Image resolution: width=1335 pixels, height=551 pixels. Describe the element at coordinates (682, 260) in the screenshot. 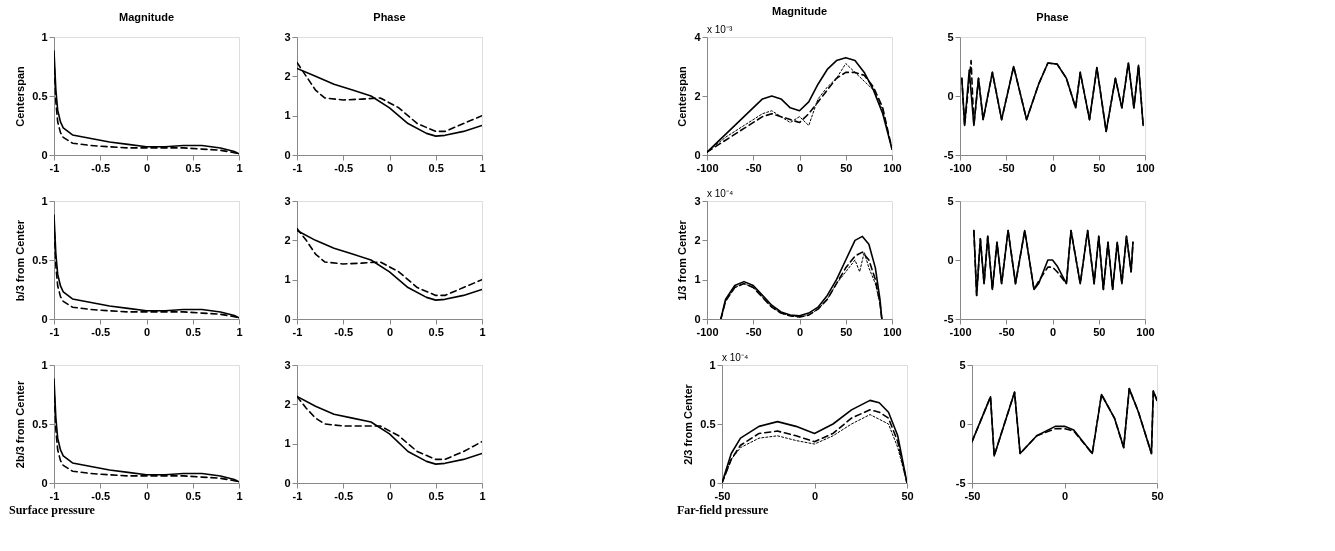

I see `y-axis-title: 1/3 from Center` at that location.